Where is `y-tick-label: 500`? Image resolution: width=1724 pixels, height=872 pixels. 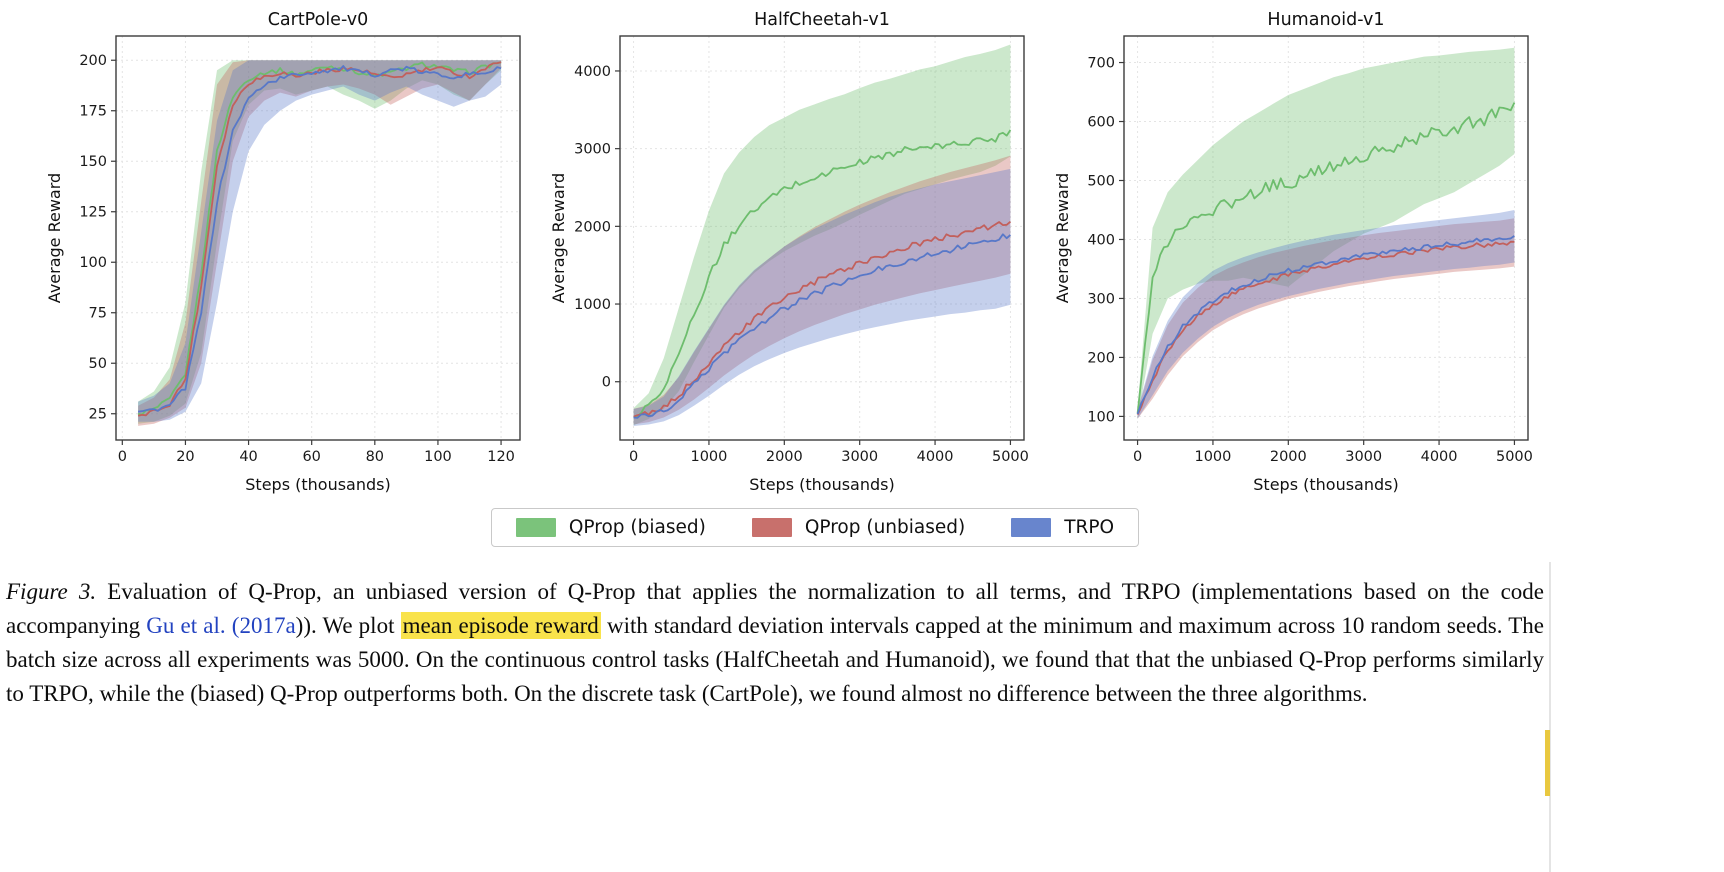
y-tick-label: 500 is located at coordinates (1101, 181).